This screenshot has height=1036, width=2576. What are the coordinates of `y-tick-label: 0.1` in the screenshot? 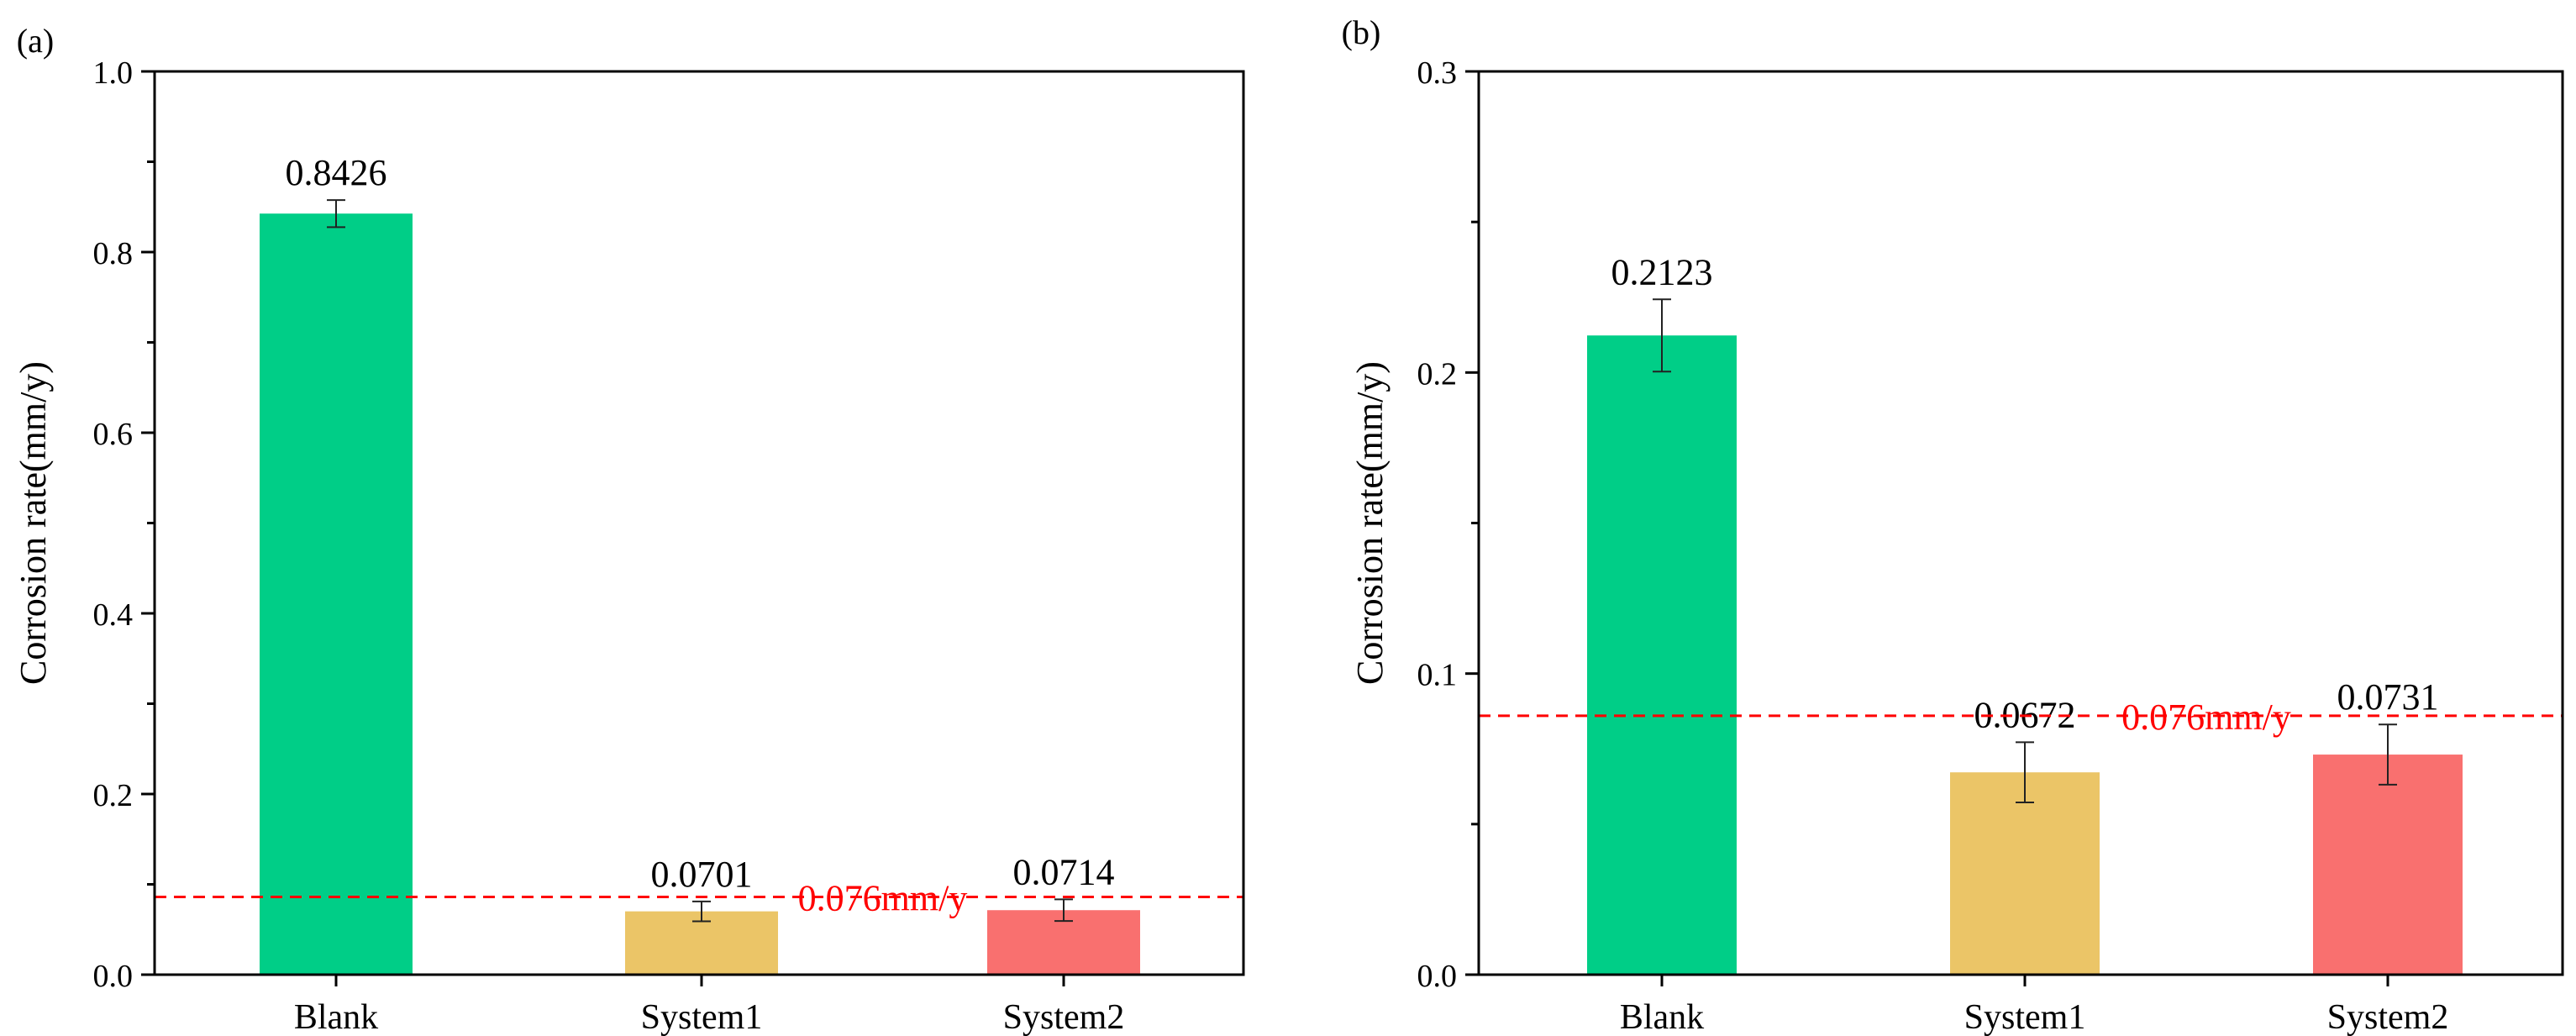 It's located at (1437, 675).